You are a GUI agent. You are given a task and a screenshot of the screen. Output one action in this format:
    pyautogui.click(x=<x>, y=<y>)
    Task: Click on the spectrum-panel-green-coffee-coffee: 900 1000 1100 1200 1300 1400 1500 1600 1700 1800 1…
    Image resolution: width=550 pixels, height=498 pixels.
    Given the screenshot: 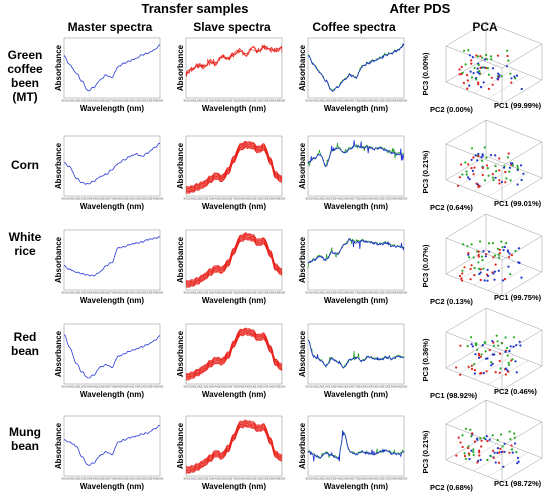 What is the action you would take?
    pyautogui.click(x=352, y=72)
    